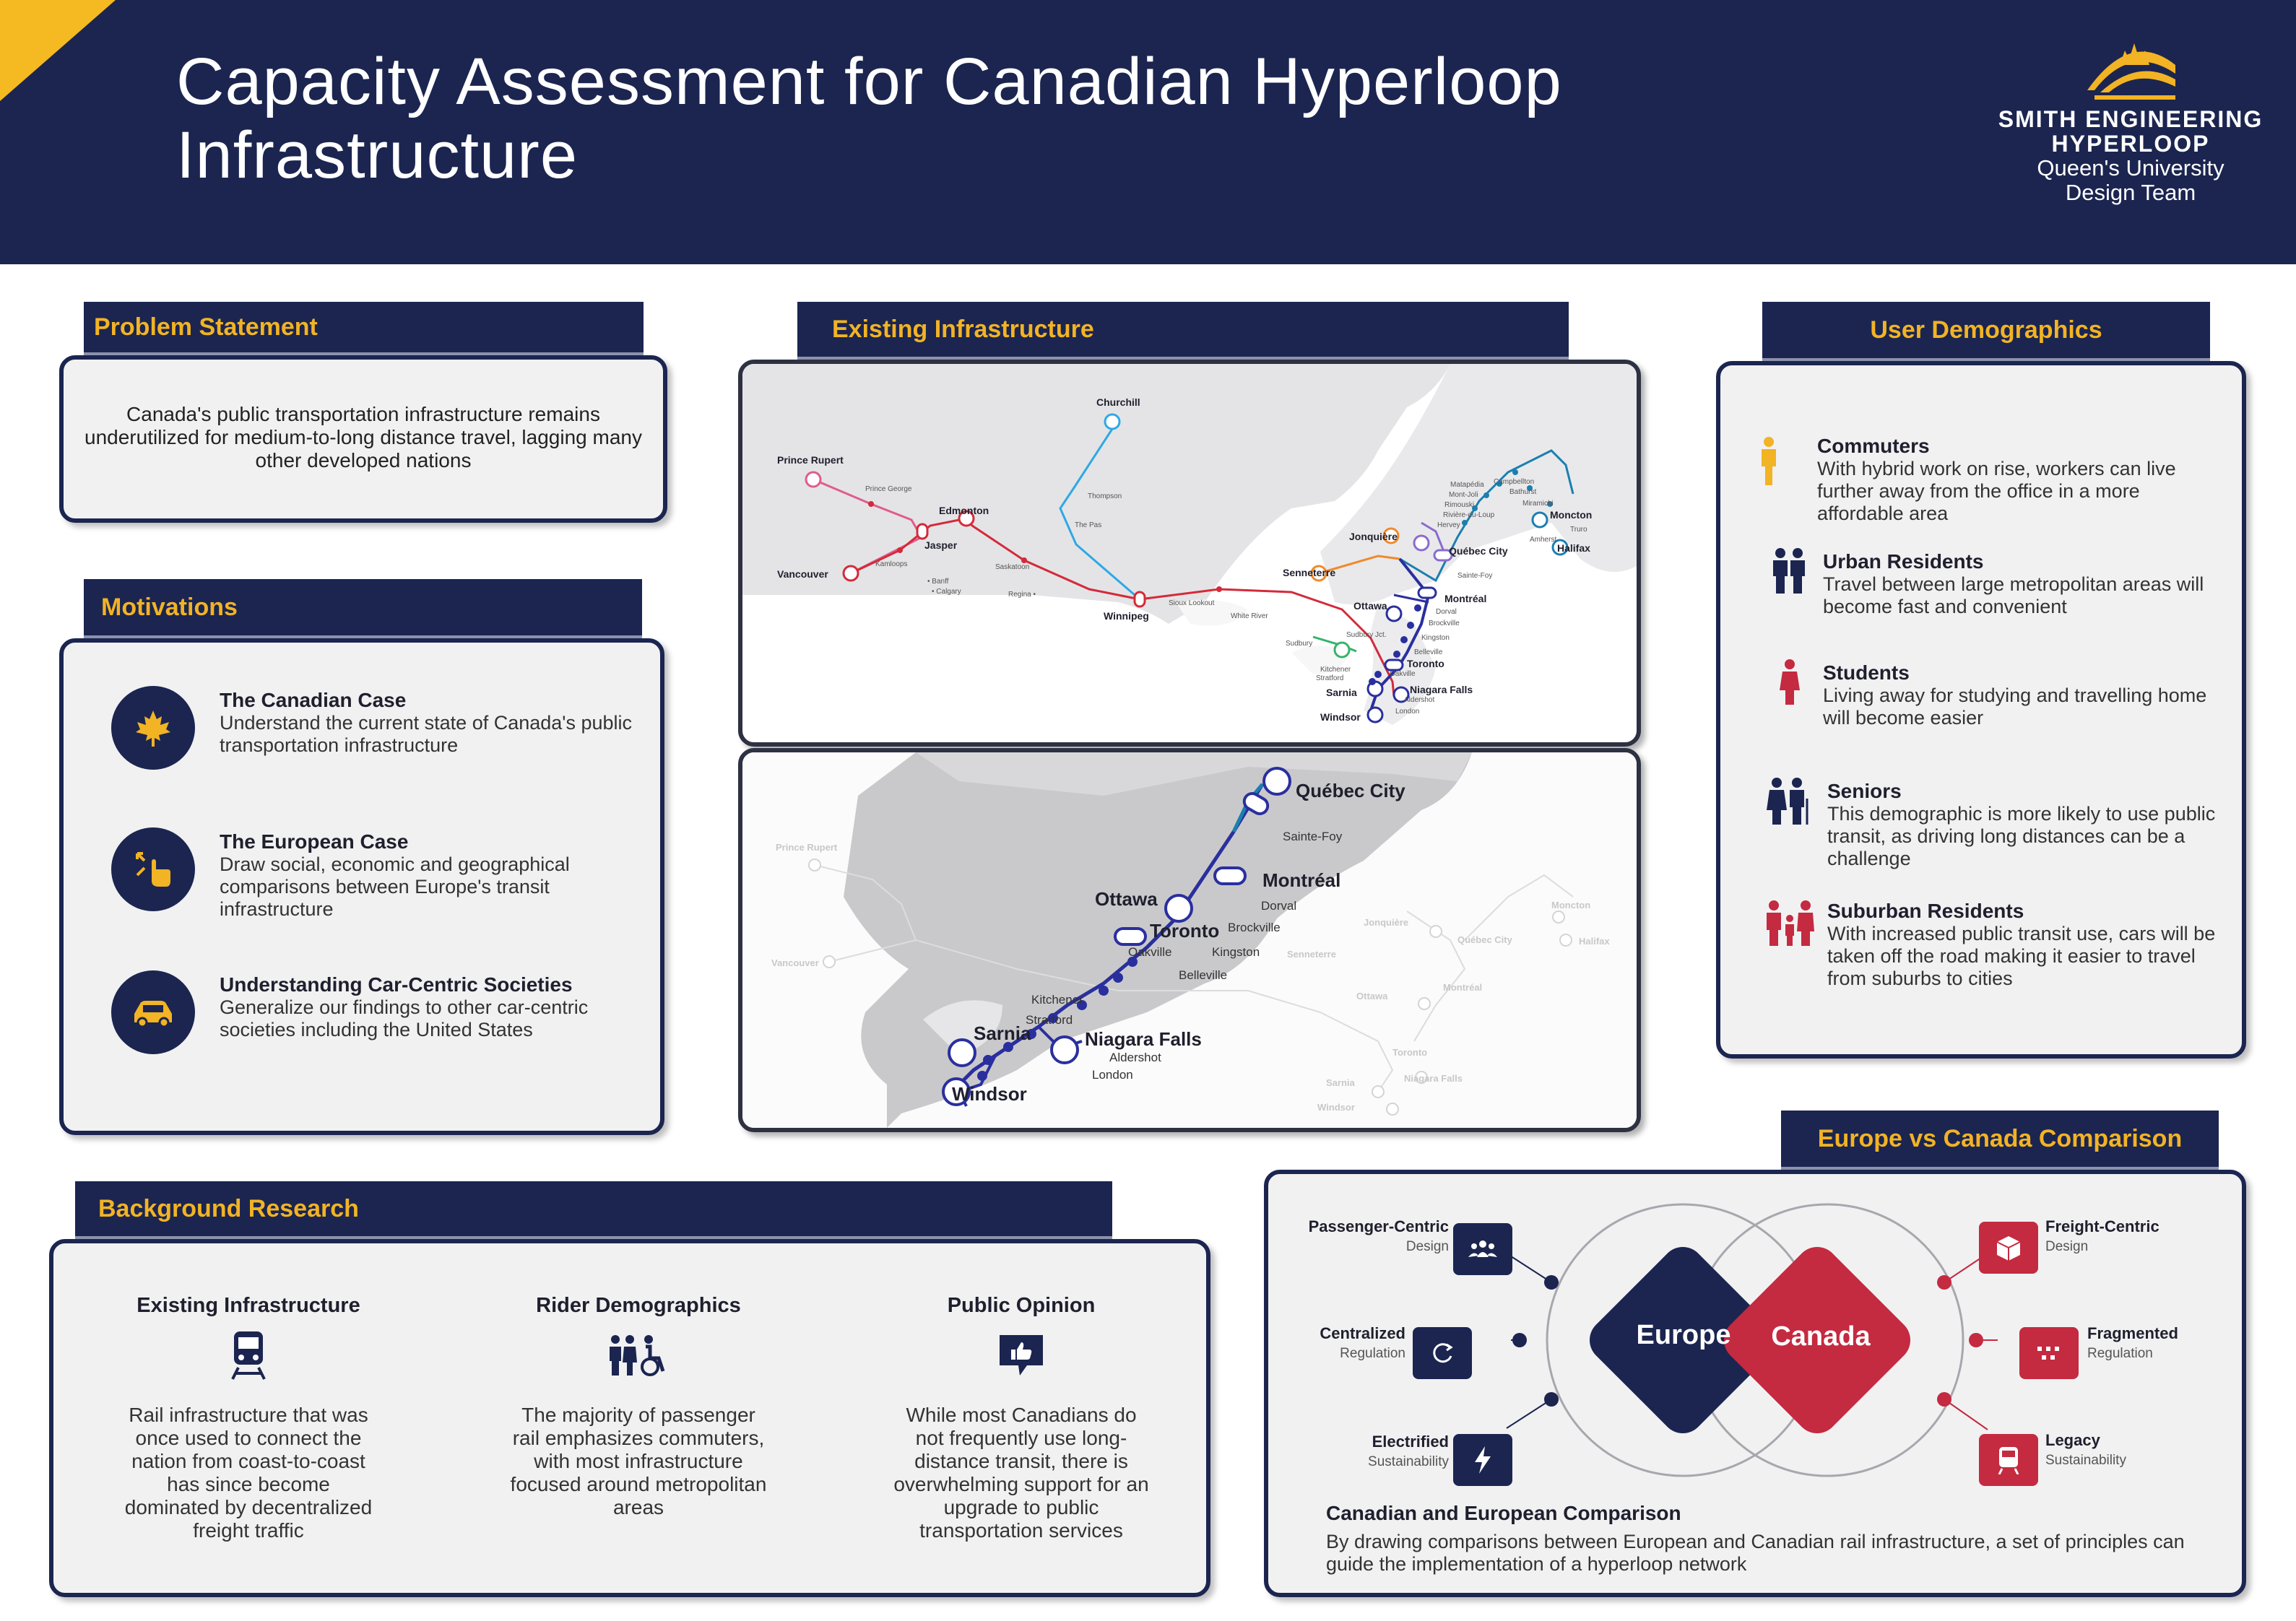 Image resolution: width=2296 pixels, height=1621 pixels. I want to click on europe-attribute: Centralized Regulation, so click(1351, 1343).